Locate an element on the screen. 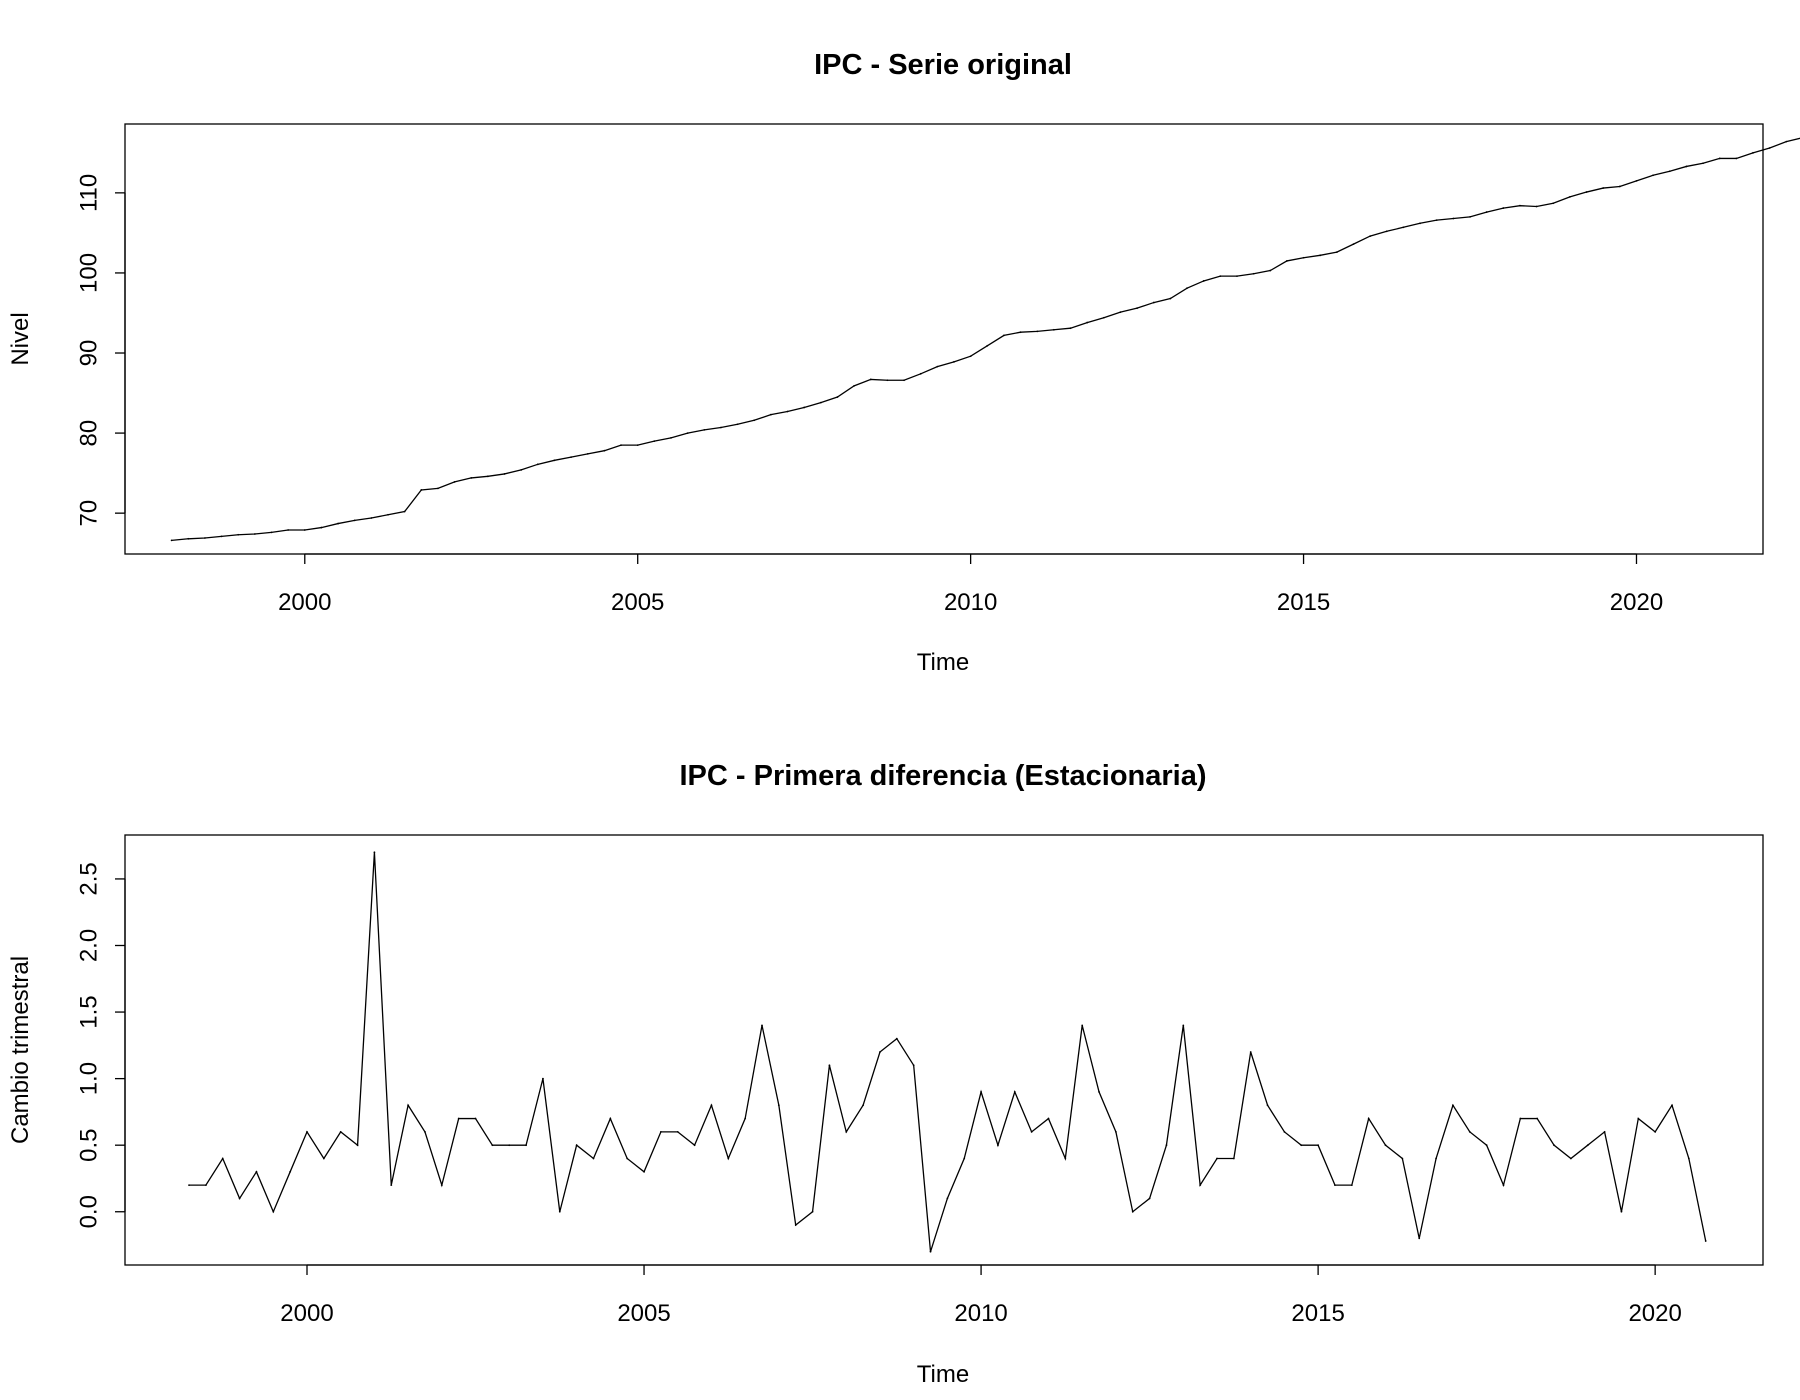 Image resolution: width=1800 pixels, height=1400 pixels. y-tick-label: 1.0 is located at coordinates (88, 1078).